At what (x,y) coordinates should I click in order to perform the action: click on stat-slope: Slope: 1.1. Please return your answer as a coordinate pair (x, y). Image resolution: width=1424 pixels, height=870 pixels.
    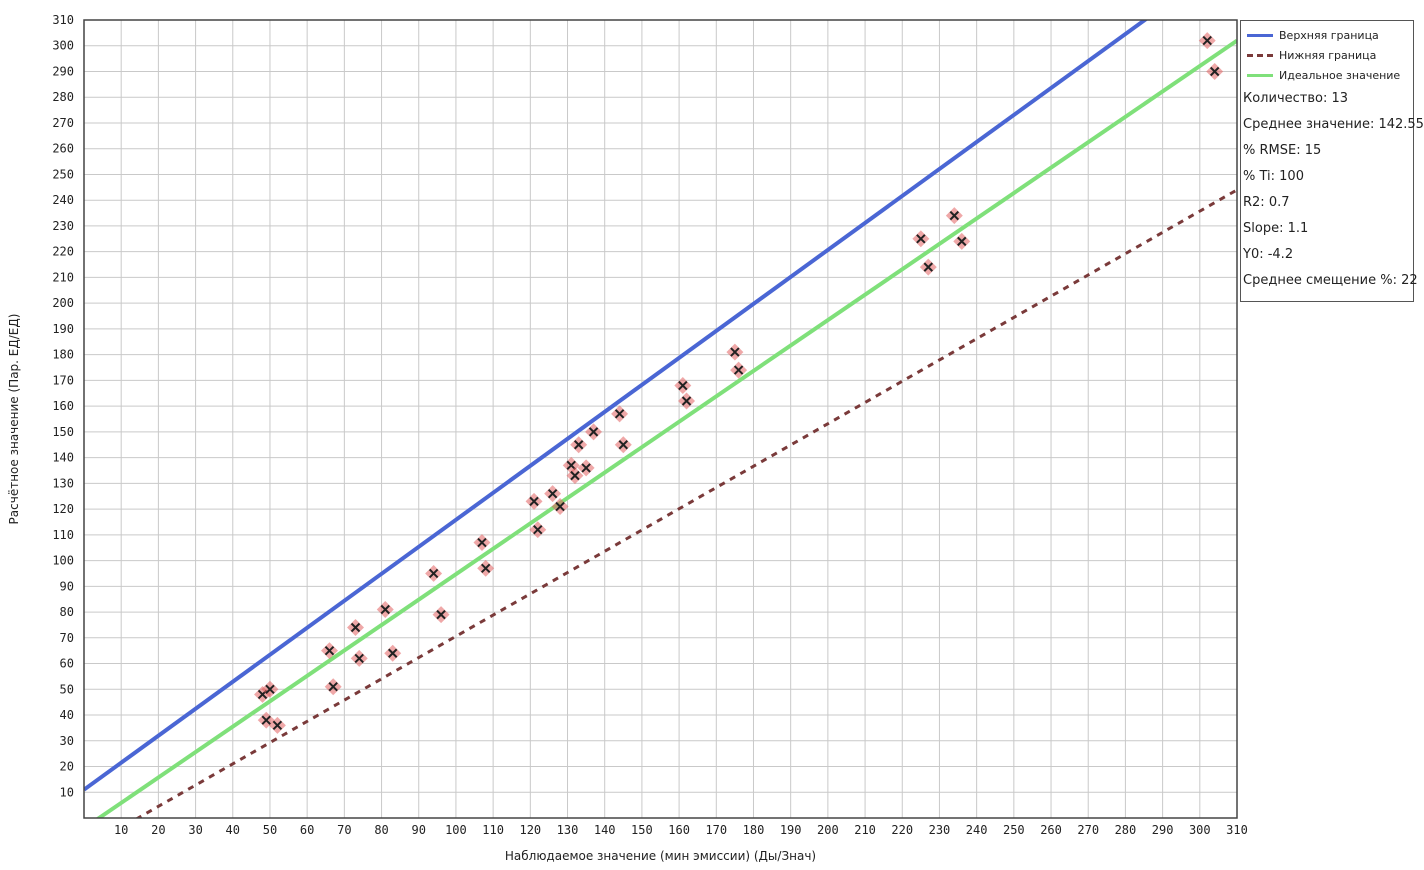
    Looking at the image, I should click on (1276, 228).